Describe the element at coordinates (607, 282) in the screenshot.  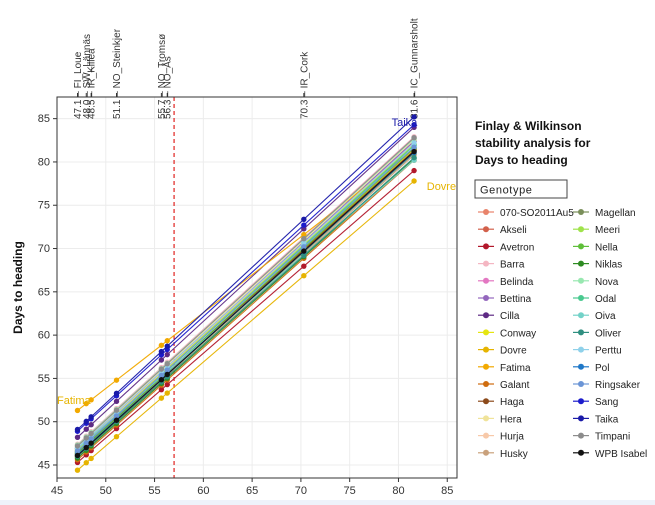
I see `legend-entry-label: Nova` at that location.